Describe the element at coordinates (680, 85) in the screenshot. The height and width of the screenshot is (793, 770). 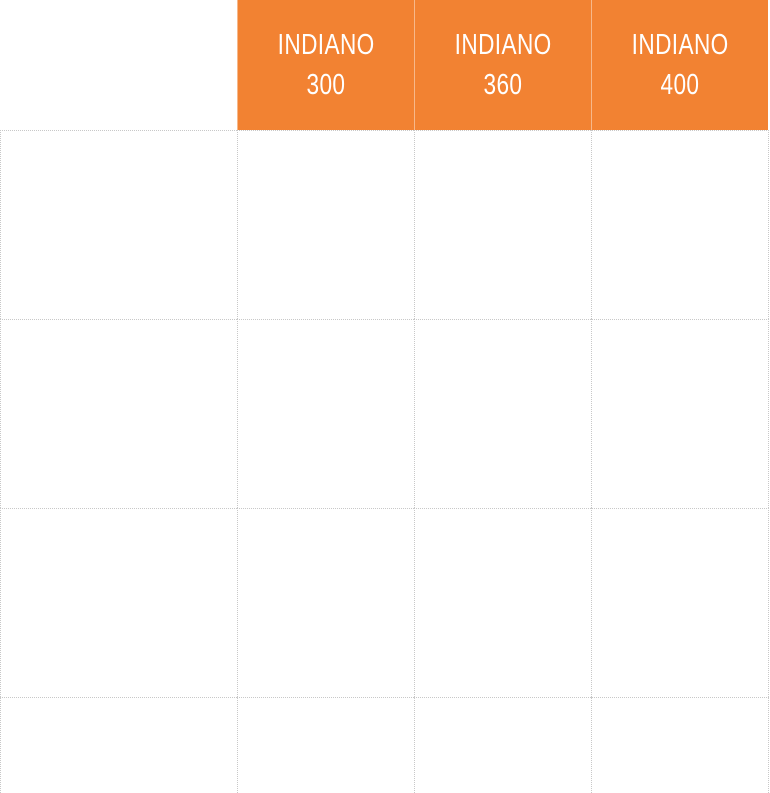
I see `header-text: 400` at that location.